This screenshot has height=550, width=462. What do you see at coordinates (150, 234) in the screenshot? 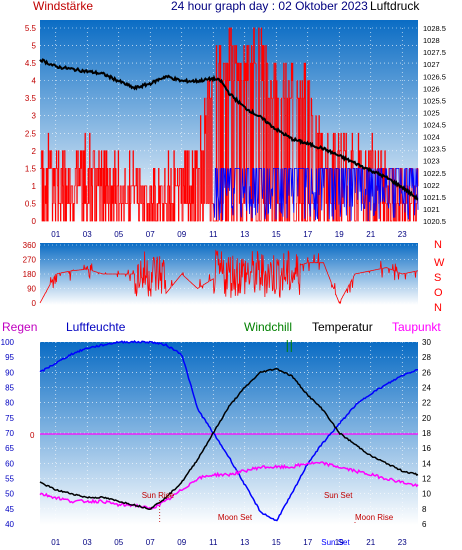
I see `panel1-x-tick: 07` at bounding box center [150, 234].